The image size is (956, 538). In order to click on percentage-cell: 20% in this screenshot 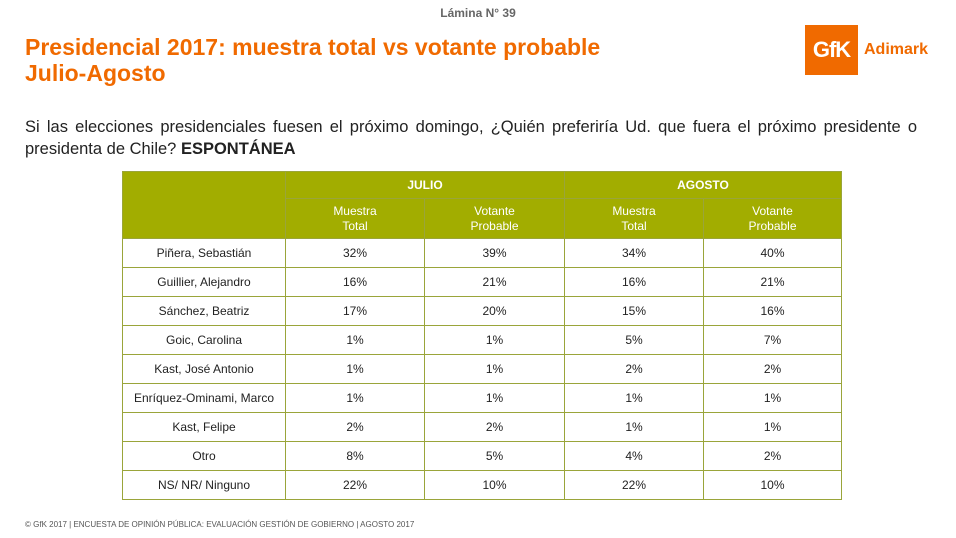, I will do `click(494, 311)`.